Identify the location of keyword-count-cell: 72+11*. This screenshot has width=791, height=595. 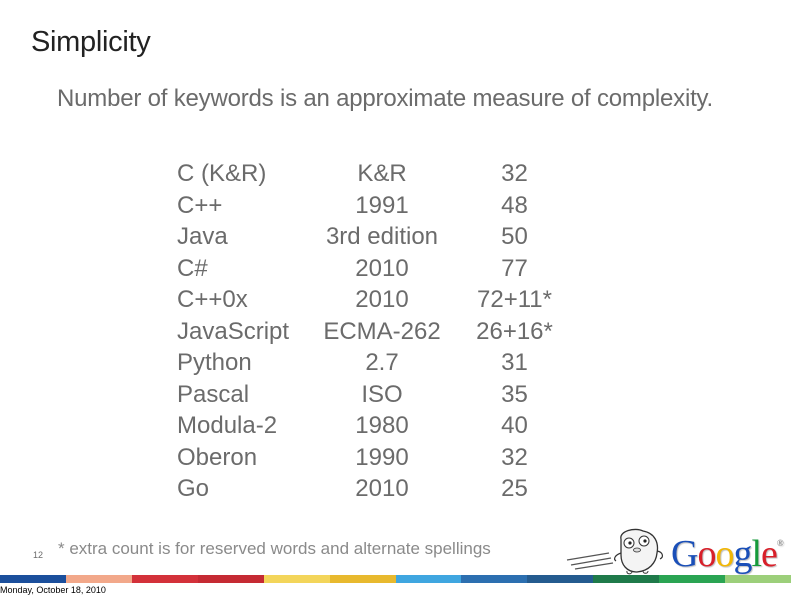
(514, 299).